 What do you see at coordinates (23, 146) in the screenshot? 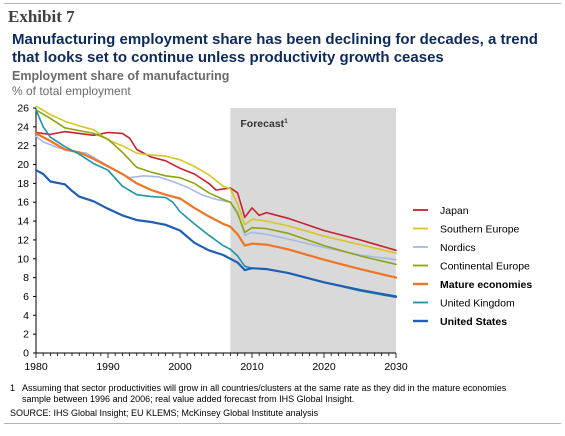
I see `y-tick-label: 22` at bounding box center [23, 146].